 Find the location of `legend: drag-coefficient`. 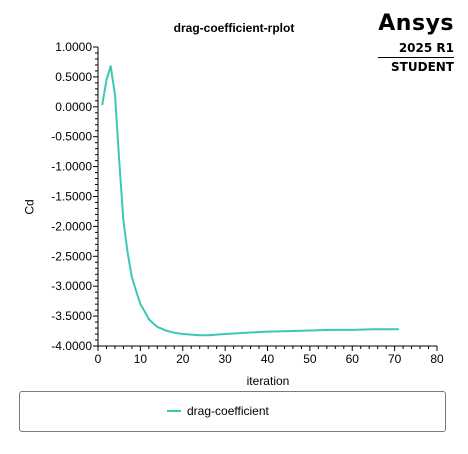

legend: drag-coefficient is located at coordinates (232, 411).